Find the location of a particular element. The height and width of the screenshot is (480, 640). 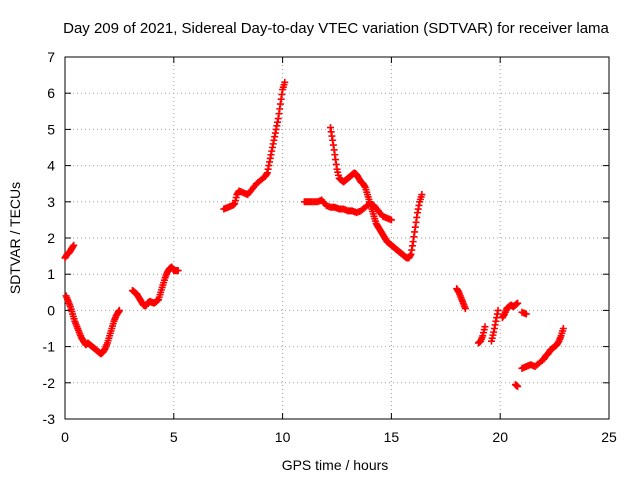

x-tick-label: 10 is located at coordinates (283, 437).